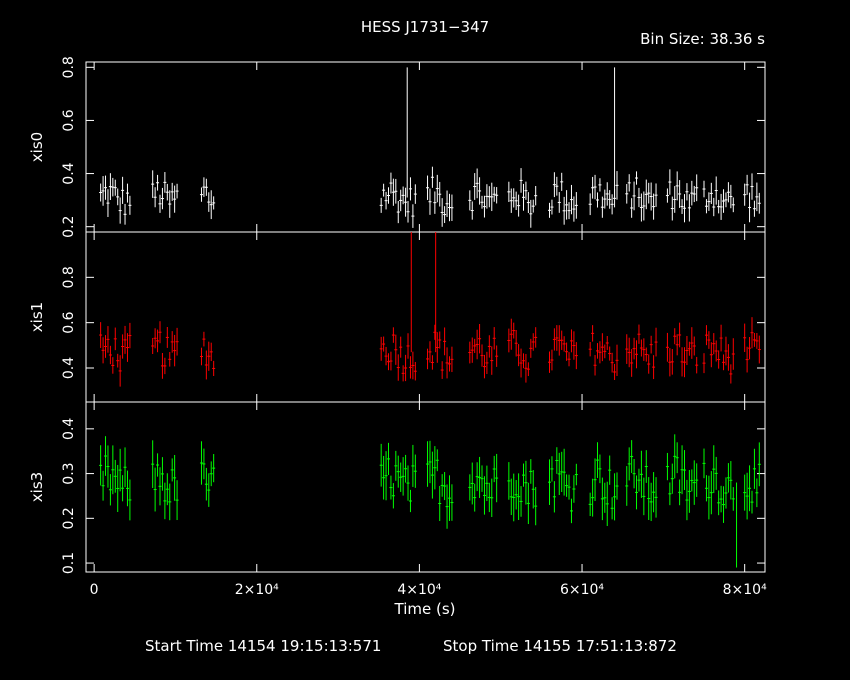  What do you see at coordinates (69, 473) in the screenshot?
I see `y-tick-label-xis3: 0.3` at bounding box center [69, 473].